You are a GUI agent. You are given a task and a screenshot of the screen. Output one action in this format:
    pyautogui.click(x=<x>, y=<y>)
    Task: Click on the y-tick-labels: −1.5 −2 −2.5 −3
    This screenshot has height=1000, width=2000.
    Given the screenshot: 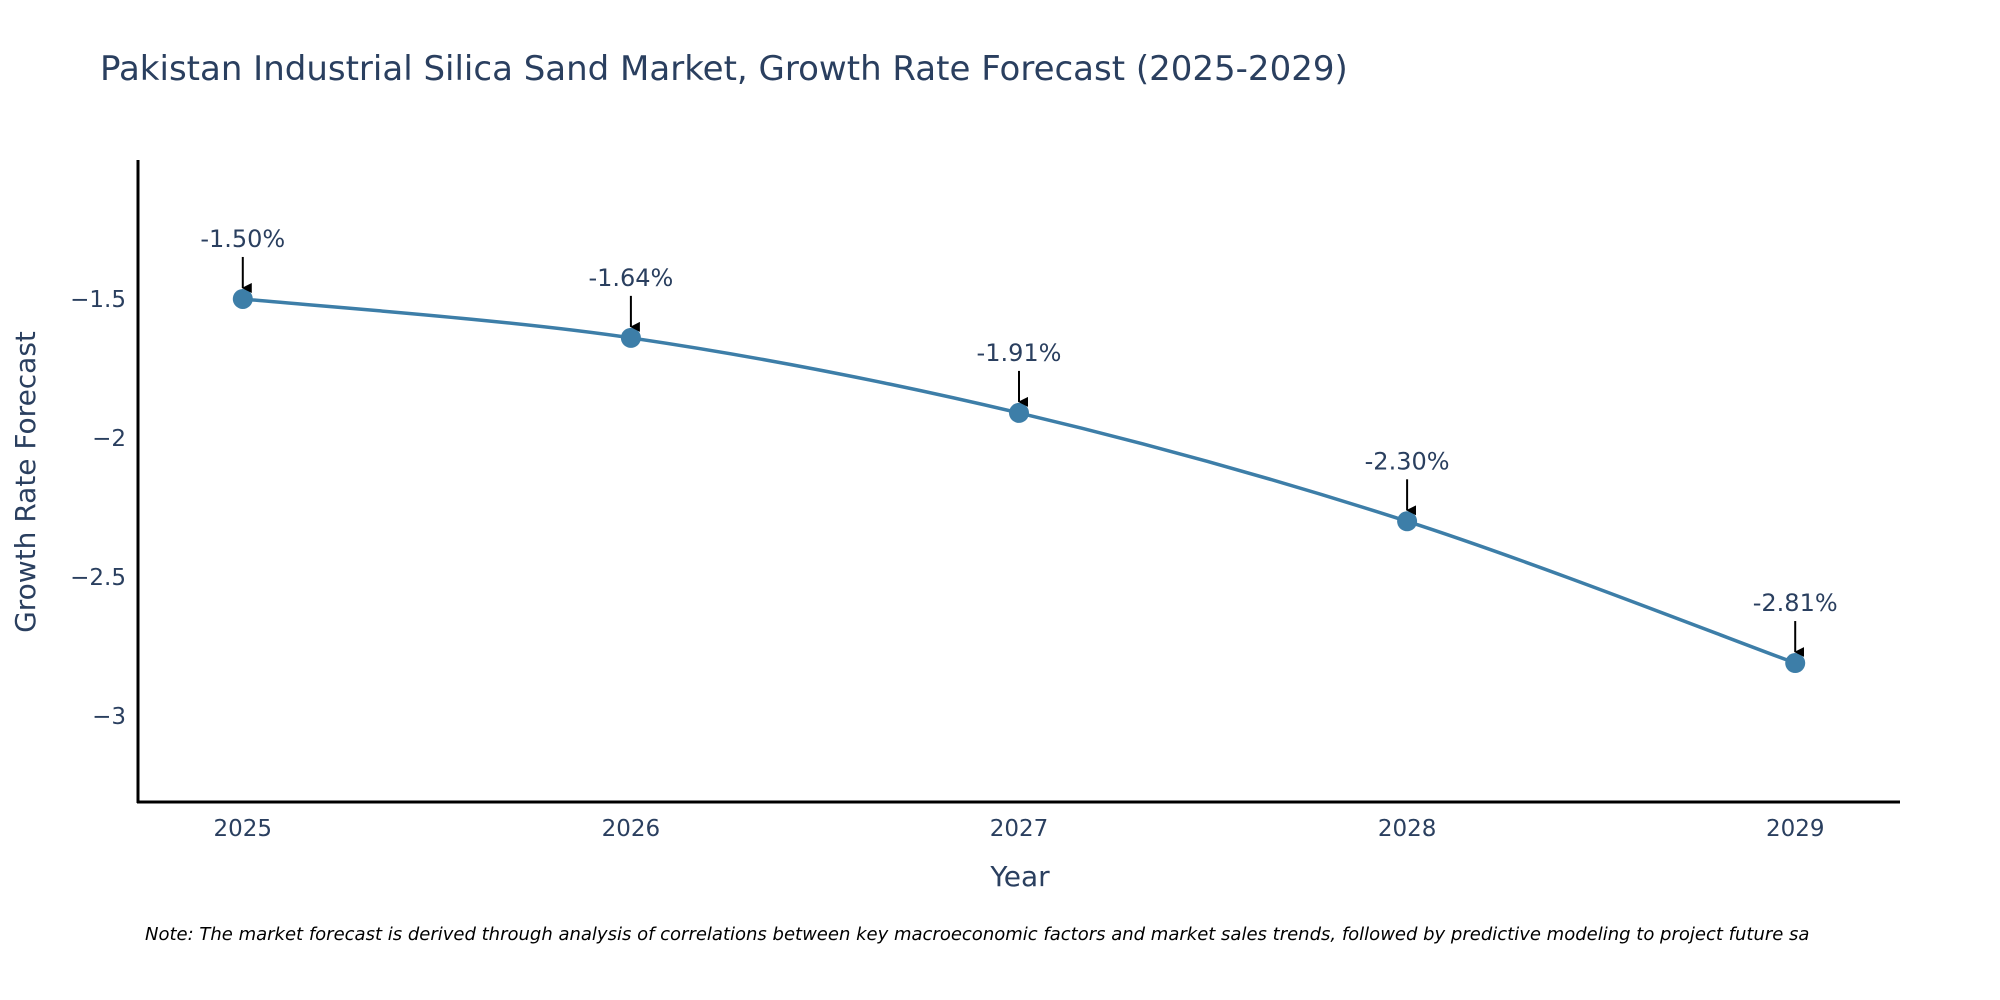 What is the action you would take?
    pyautogui.click(x=98, y=508)
    